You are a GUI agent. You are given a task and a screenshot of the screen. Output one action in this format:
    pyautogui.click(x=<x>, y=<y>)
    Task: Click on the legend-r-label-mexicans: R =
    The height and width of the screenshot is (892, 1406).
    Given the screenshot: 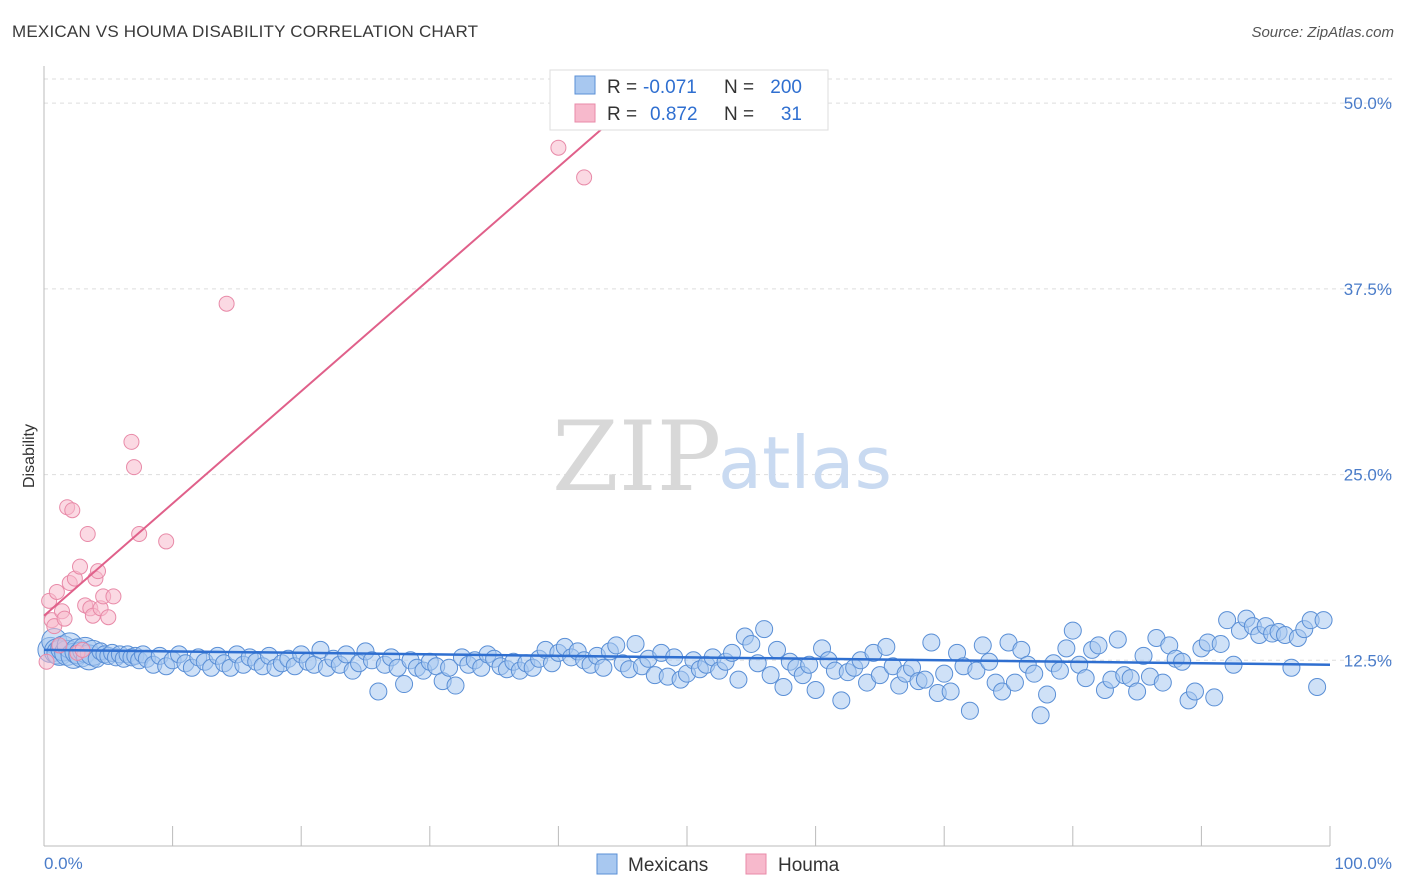 What is the action you would take?
    pyautogui.click(x=622, y=87)
    